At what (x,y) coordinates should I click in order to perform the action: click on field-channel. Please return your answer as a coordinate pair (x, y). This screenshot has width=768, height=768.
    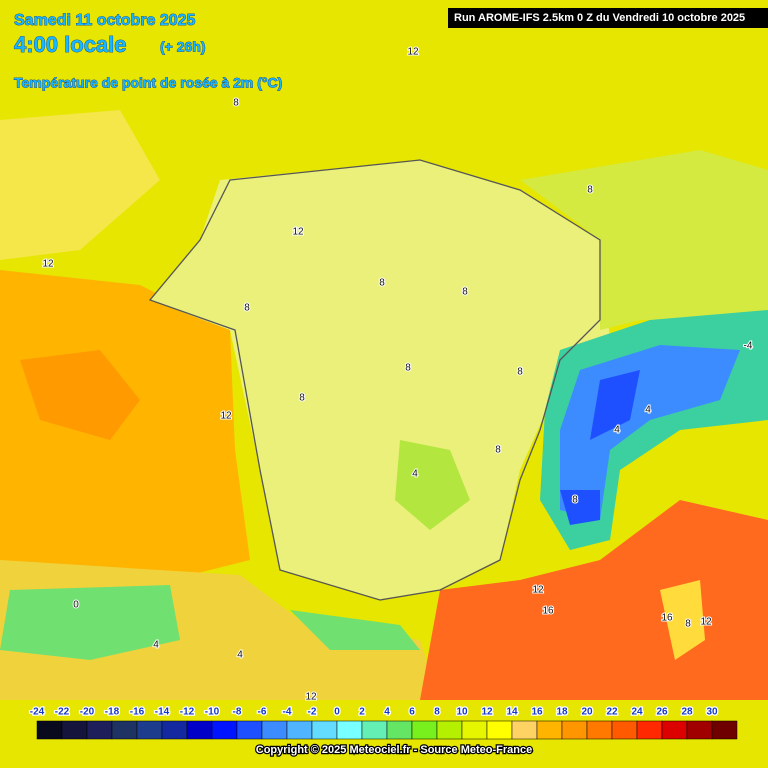
    Looking at the image, I should click on (80, 185).